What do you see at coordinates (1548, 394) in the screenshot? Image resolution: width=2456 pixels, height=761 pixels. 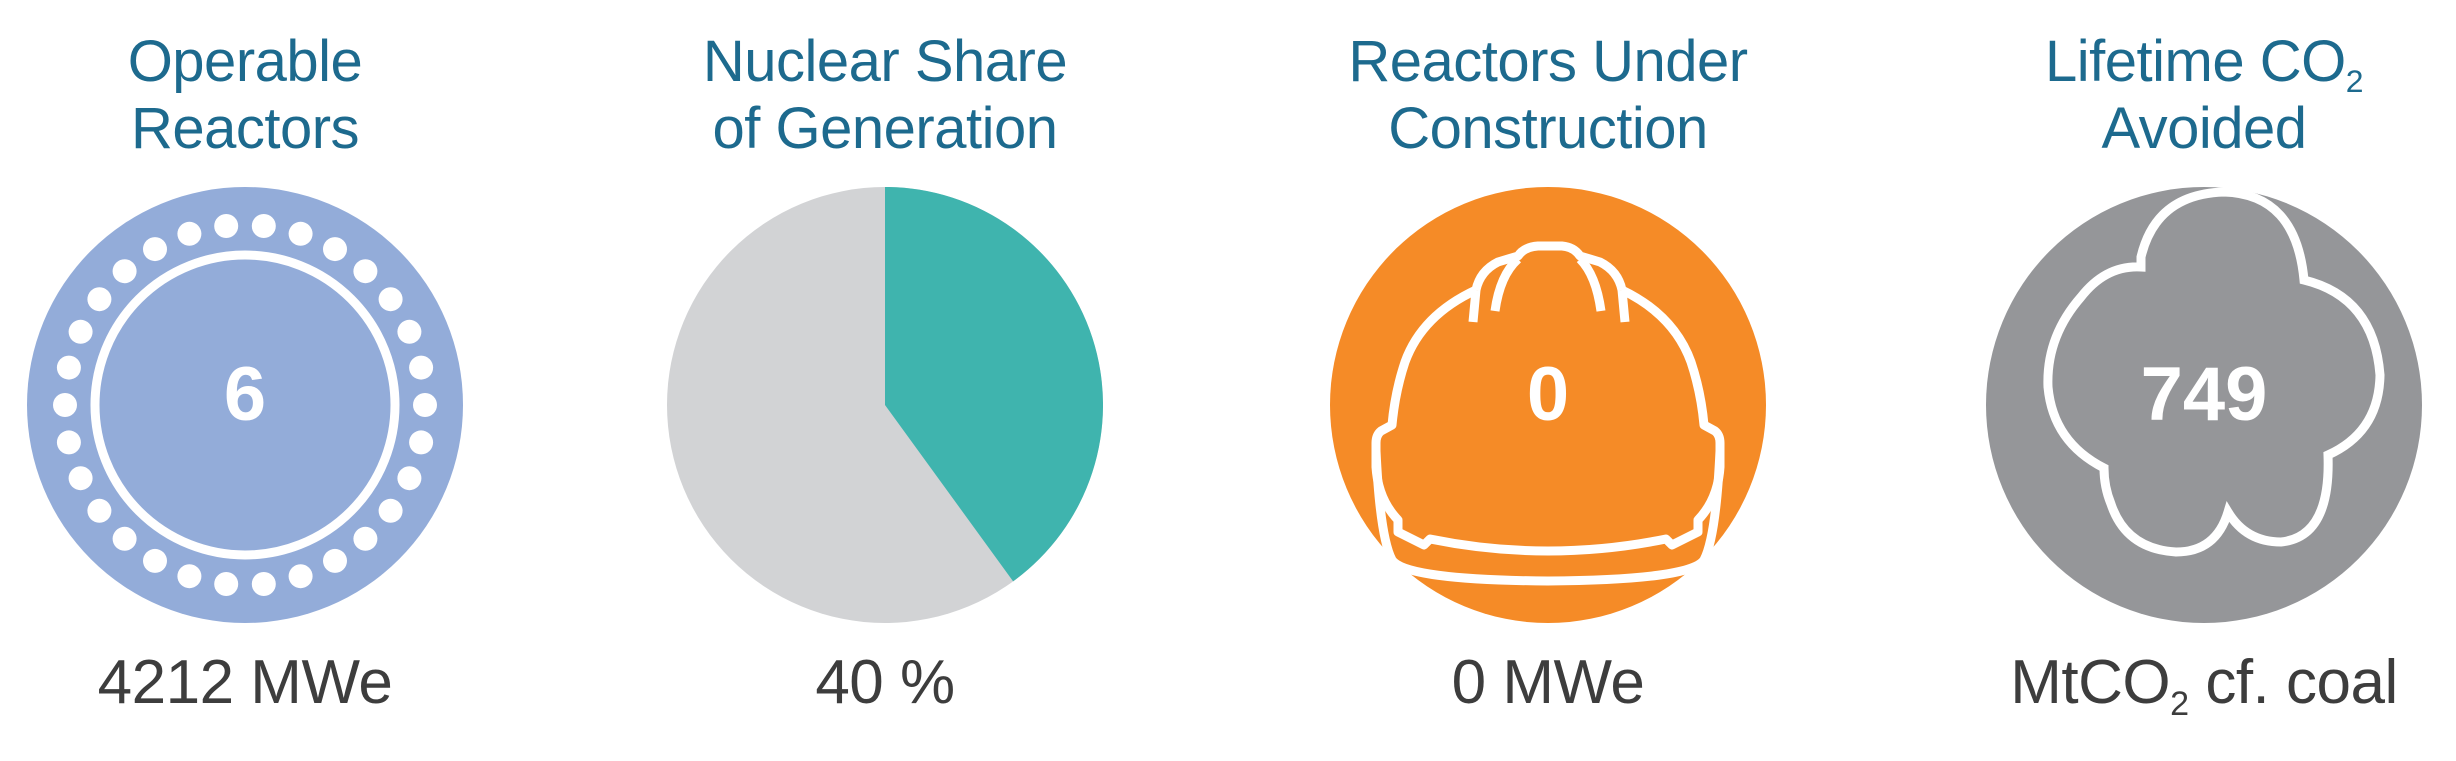 I see `under-construction-count: 0` at bounding box center [1548, 394].